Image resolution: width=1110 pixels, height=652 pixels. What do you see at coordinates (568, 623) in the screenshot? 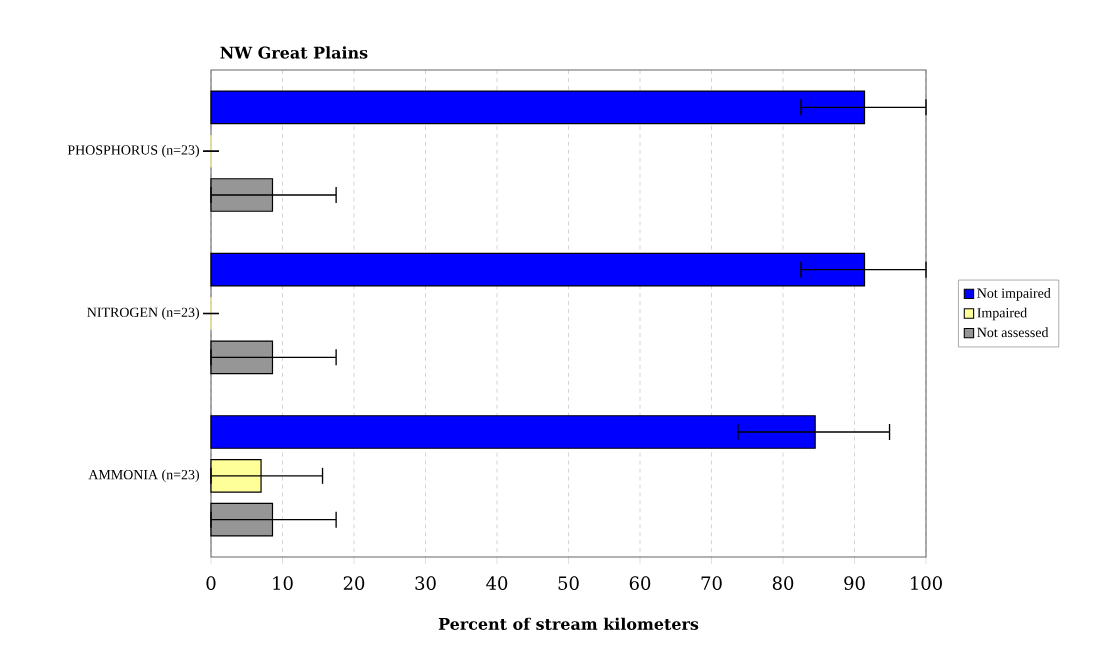
I see `x-axis-title: Percent of stream kilometers` at bounding box center [568, 623].